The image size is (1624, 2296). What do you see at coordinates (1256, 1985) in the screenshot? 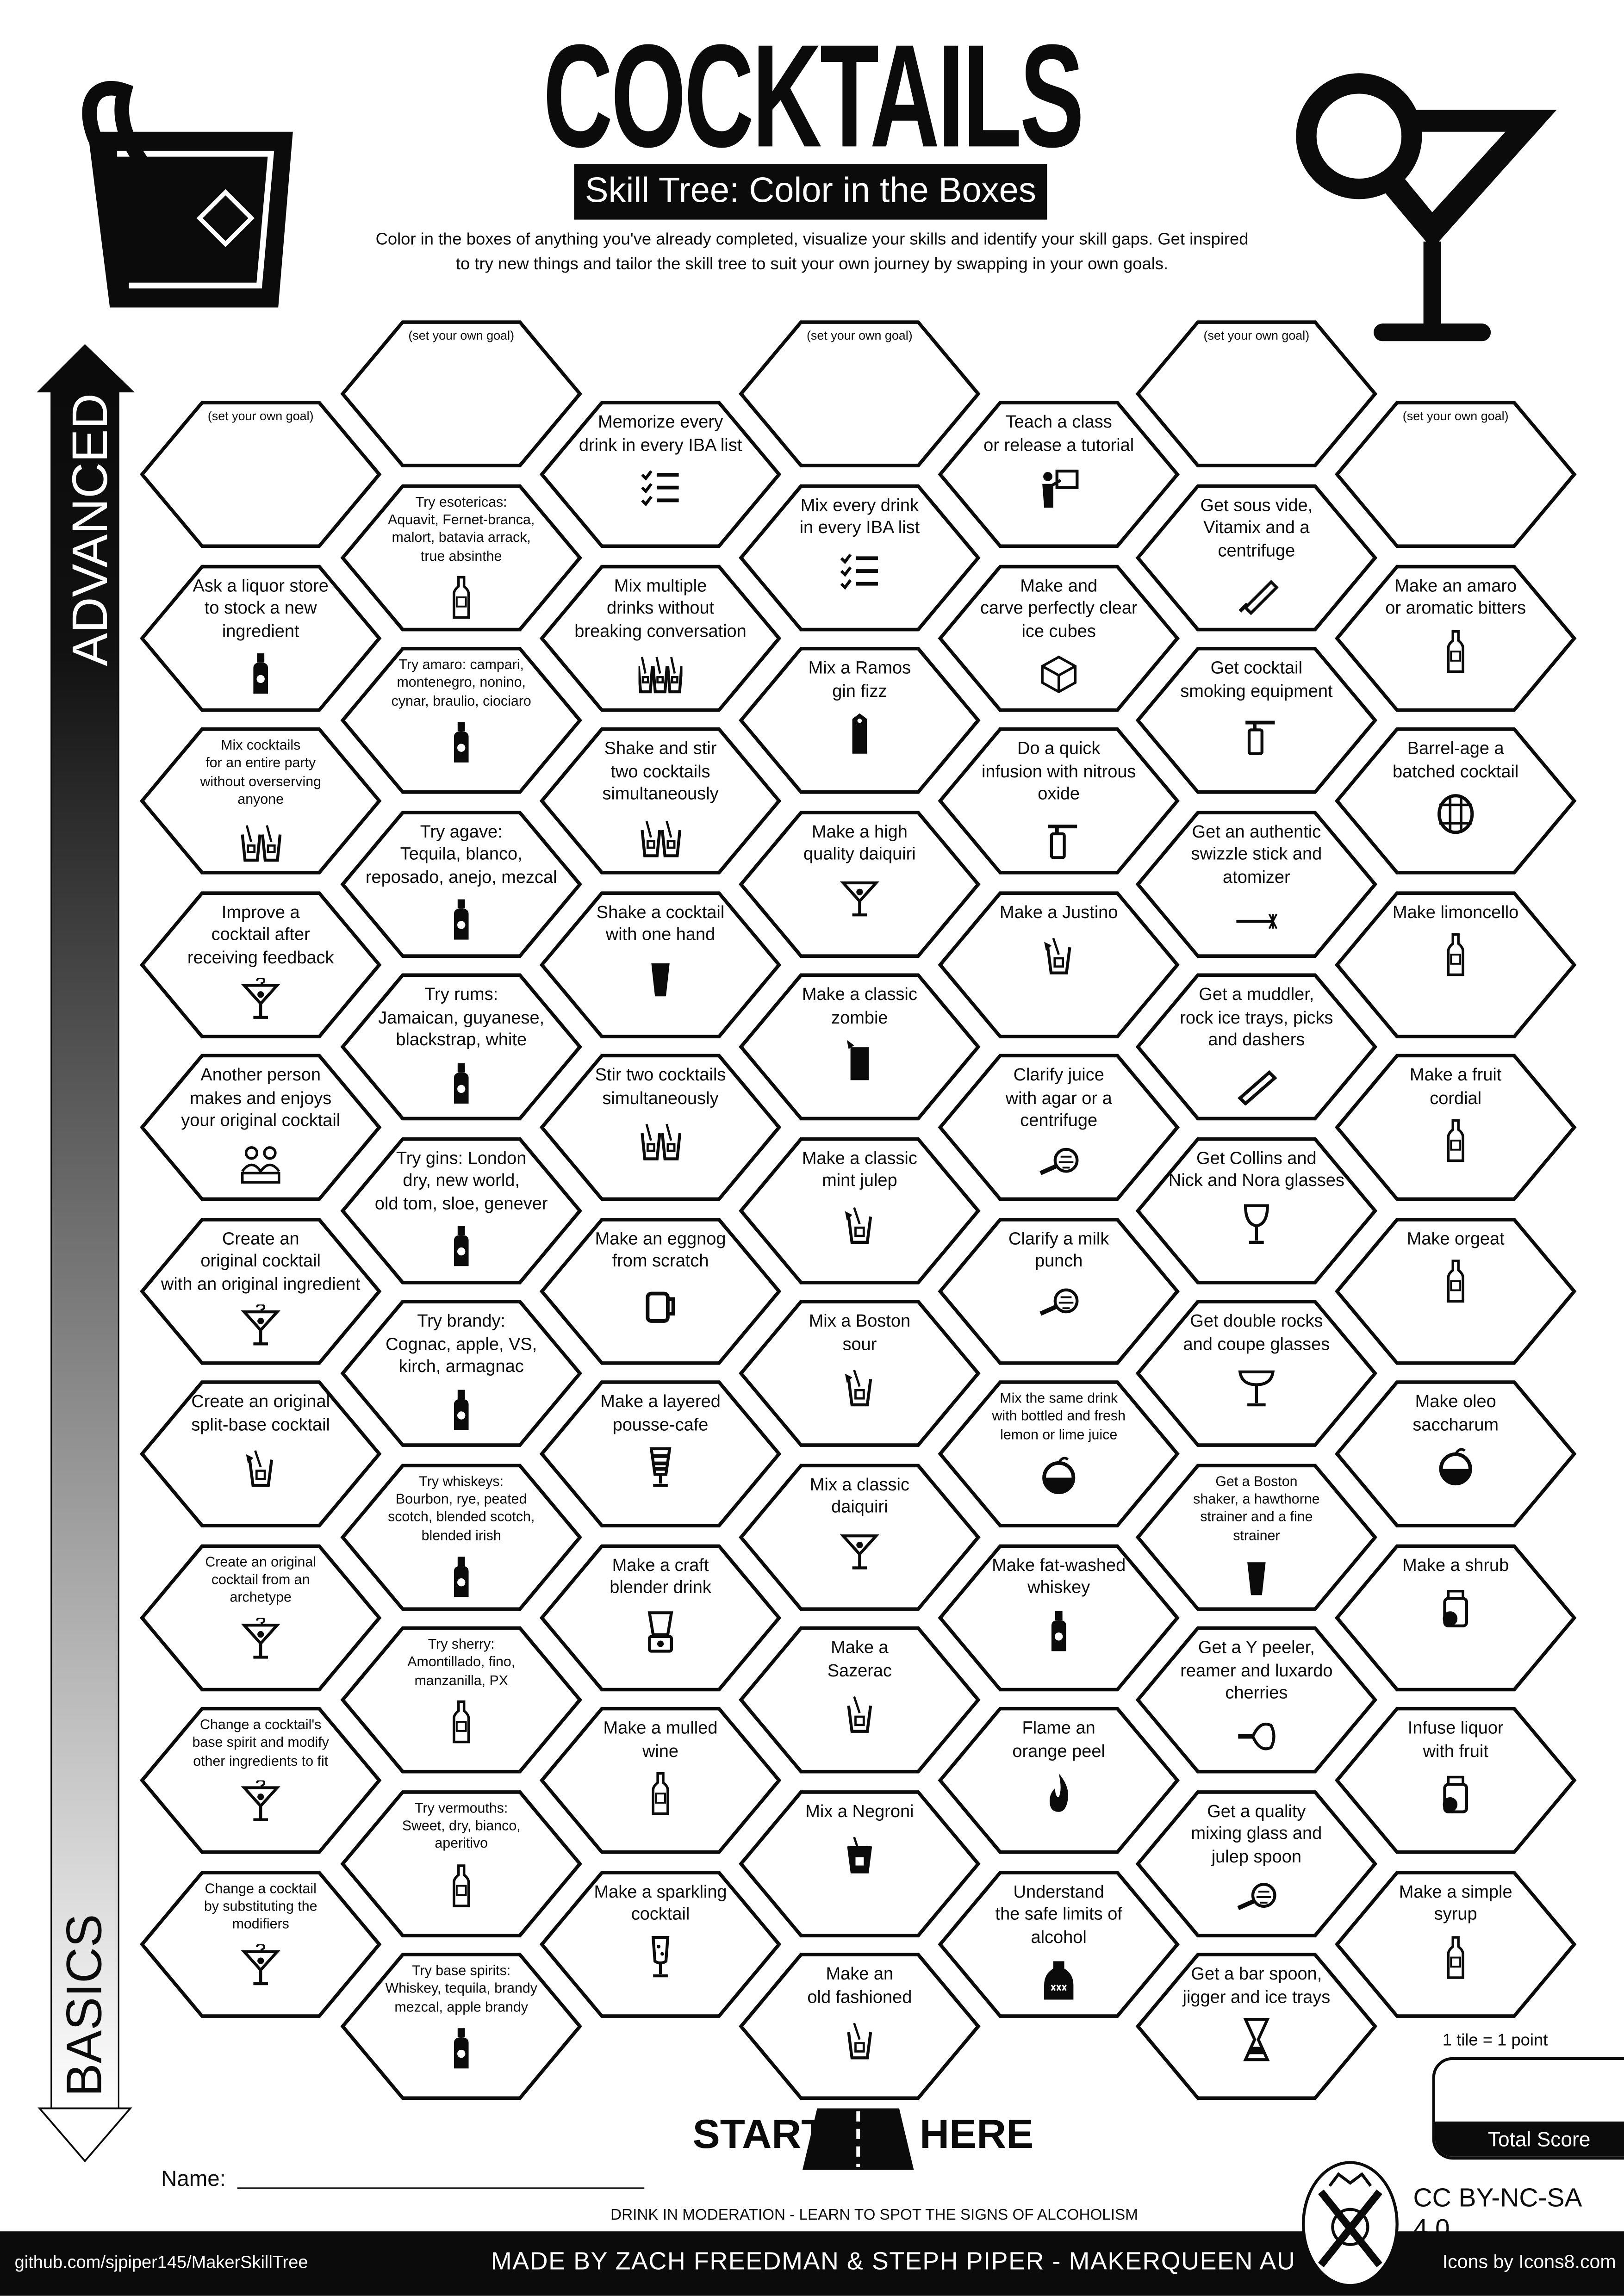
I see `skill-label: Get a bar spoon, jigger and ice trays` at bounding box center [1256, 1985].